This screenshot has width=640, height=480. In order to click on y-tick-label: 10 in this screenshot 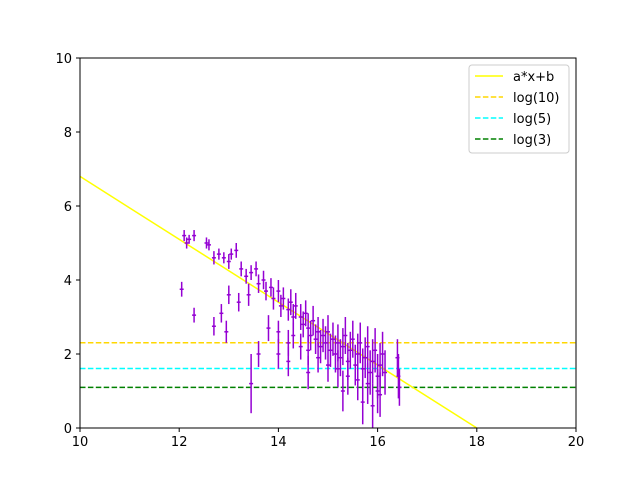, I will do `click(63, 59)`.